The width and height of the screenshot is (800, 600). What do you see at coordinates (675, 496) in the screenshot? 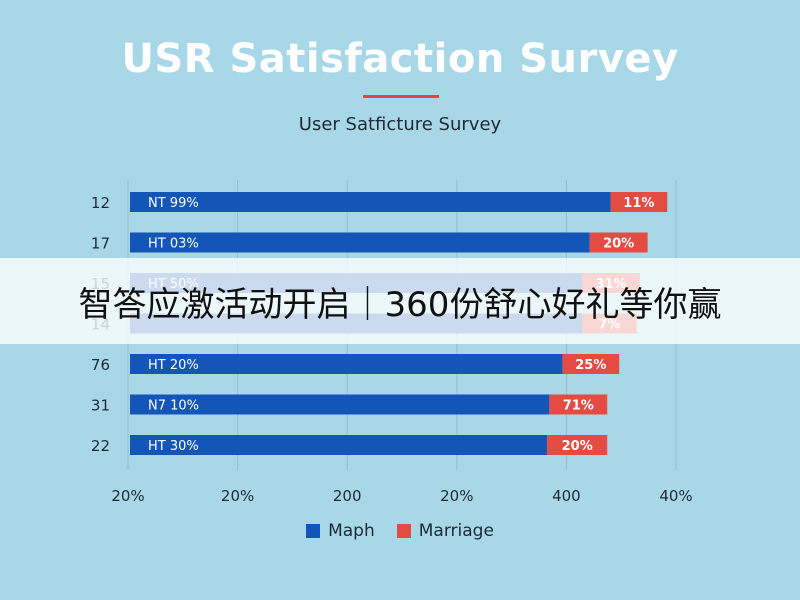
I see `x-tick-label-5: 40%` at bounding box center [675, 496].